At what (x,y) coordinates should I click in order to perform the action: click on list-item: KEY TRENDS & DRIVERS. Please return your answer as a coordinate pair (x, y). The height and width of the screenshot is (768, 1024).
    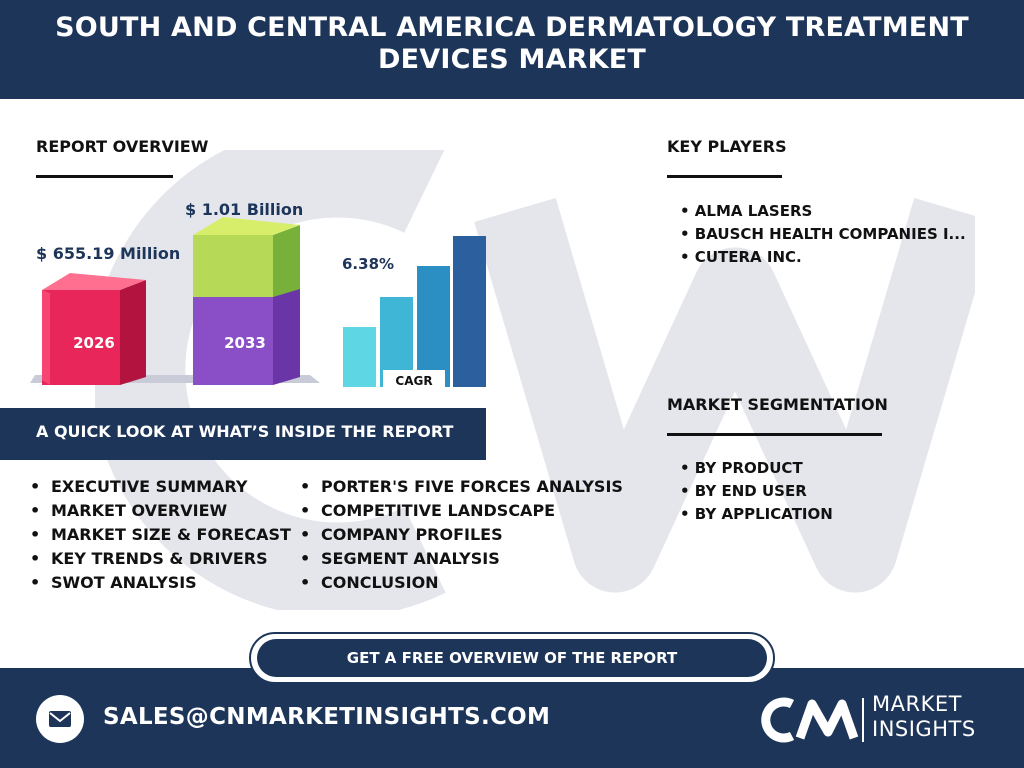
    Looking at the image, I should click on (160, 559).